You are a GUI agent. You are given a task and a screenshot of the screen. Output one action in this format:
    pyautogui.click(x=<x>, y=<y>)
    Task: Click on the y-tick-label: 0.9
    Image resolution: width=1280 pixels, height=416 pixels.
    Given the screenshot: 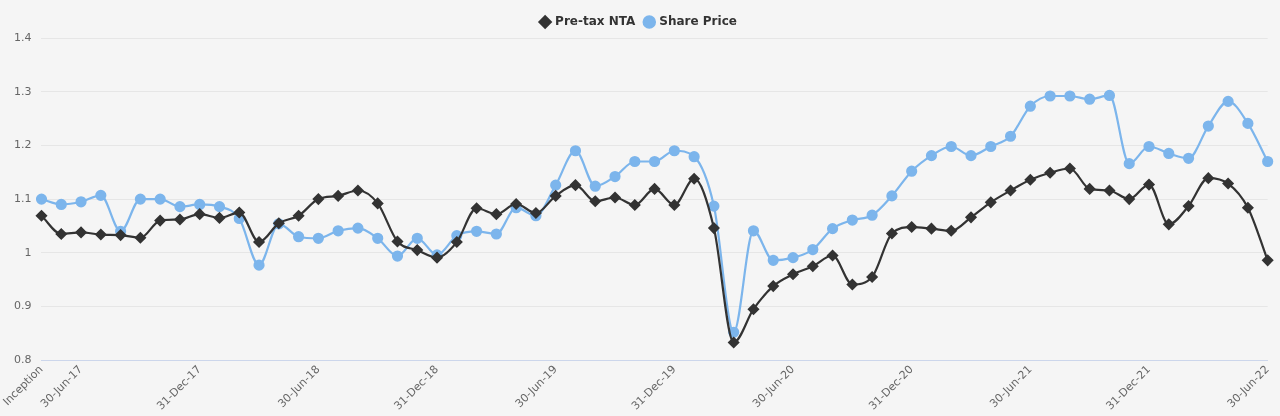 What is the action you would take?
    pyautogui.click(x=22, y=306)
    